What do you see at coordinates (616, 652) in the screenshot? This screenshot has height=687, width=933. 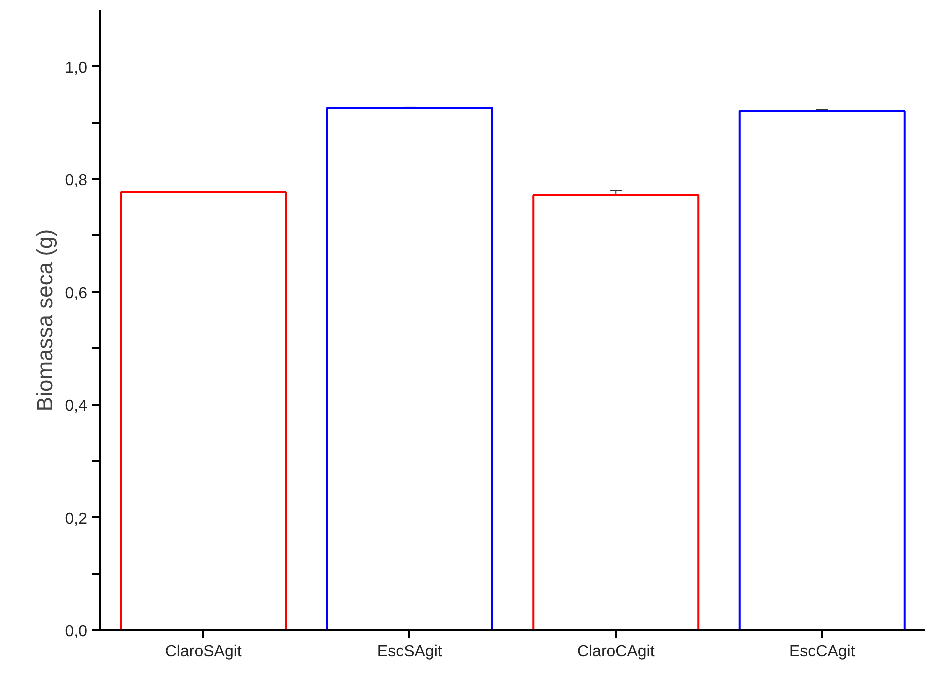 I see `x-tick-label: ClaroCAgit` at bounding box center [616, 652].